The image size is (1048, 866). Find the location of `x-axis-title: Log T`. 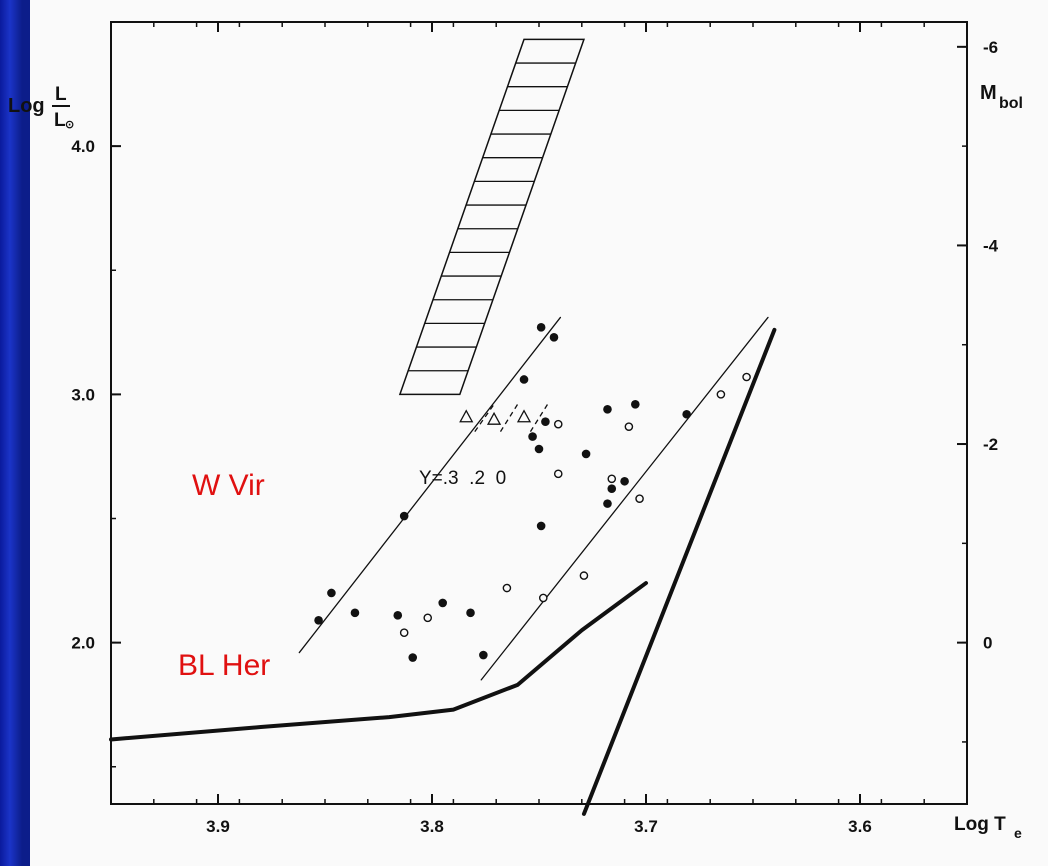

x-axis-title: Log T is located at coordinates (980, 824).